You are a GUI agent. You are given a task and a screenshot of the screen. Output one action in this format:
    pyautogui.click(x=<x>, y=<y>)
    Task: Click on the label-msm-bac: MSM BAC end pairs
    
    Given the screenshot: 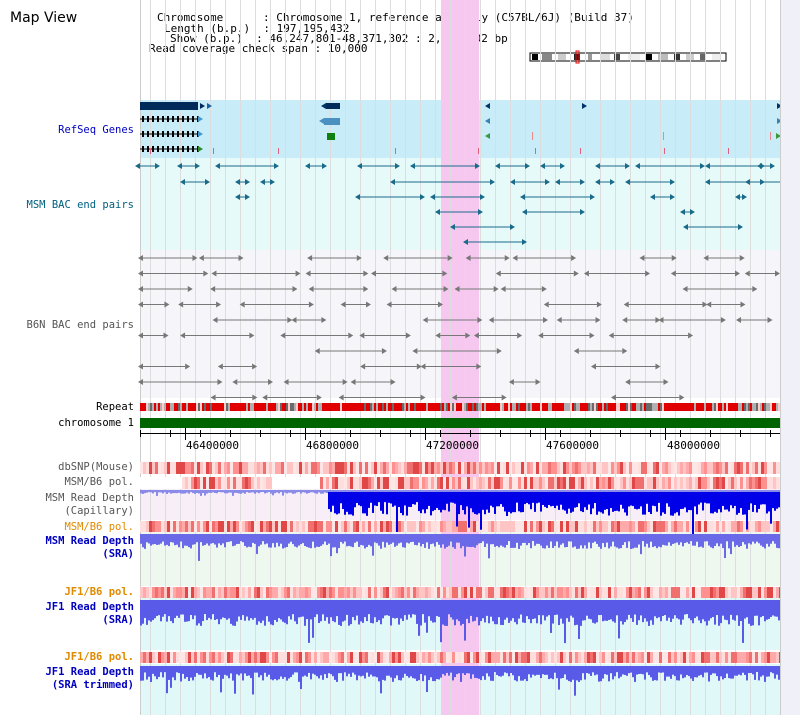 What is the action you would take?
    pyautogui.click(x=80, y=205)
    